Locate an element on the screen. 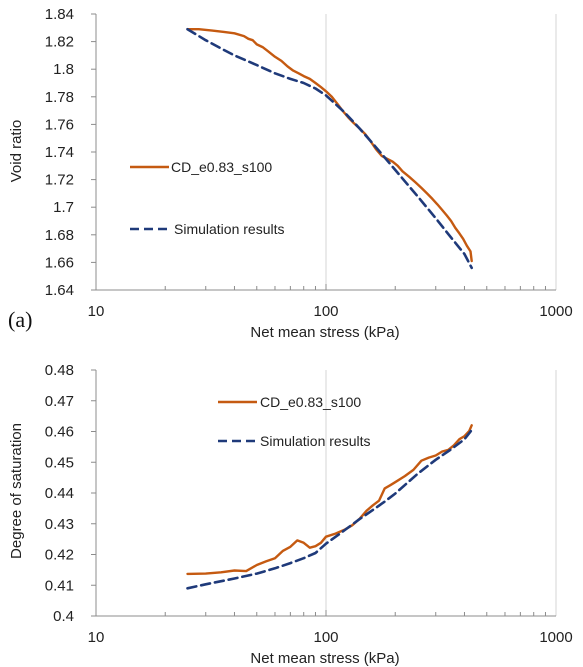  y-tick-label: 0.41 is located at coordinates (59, 585).